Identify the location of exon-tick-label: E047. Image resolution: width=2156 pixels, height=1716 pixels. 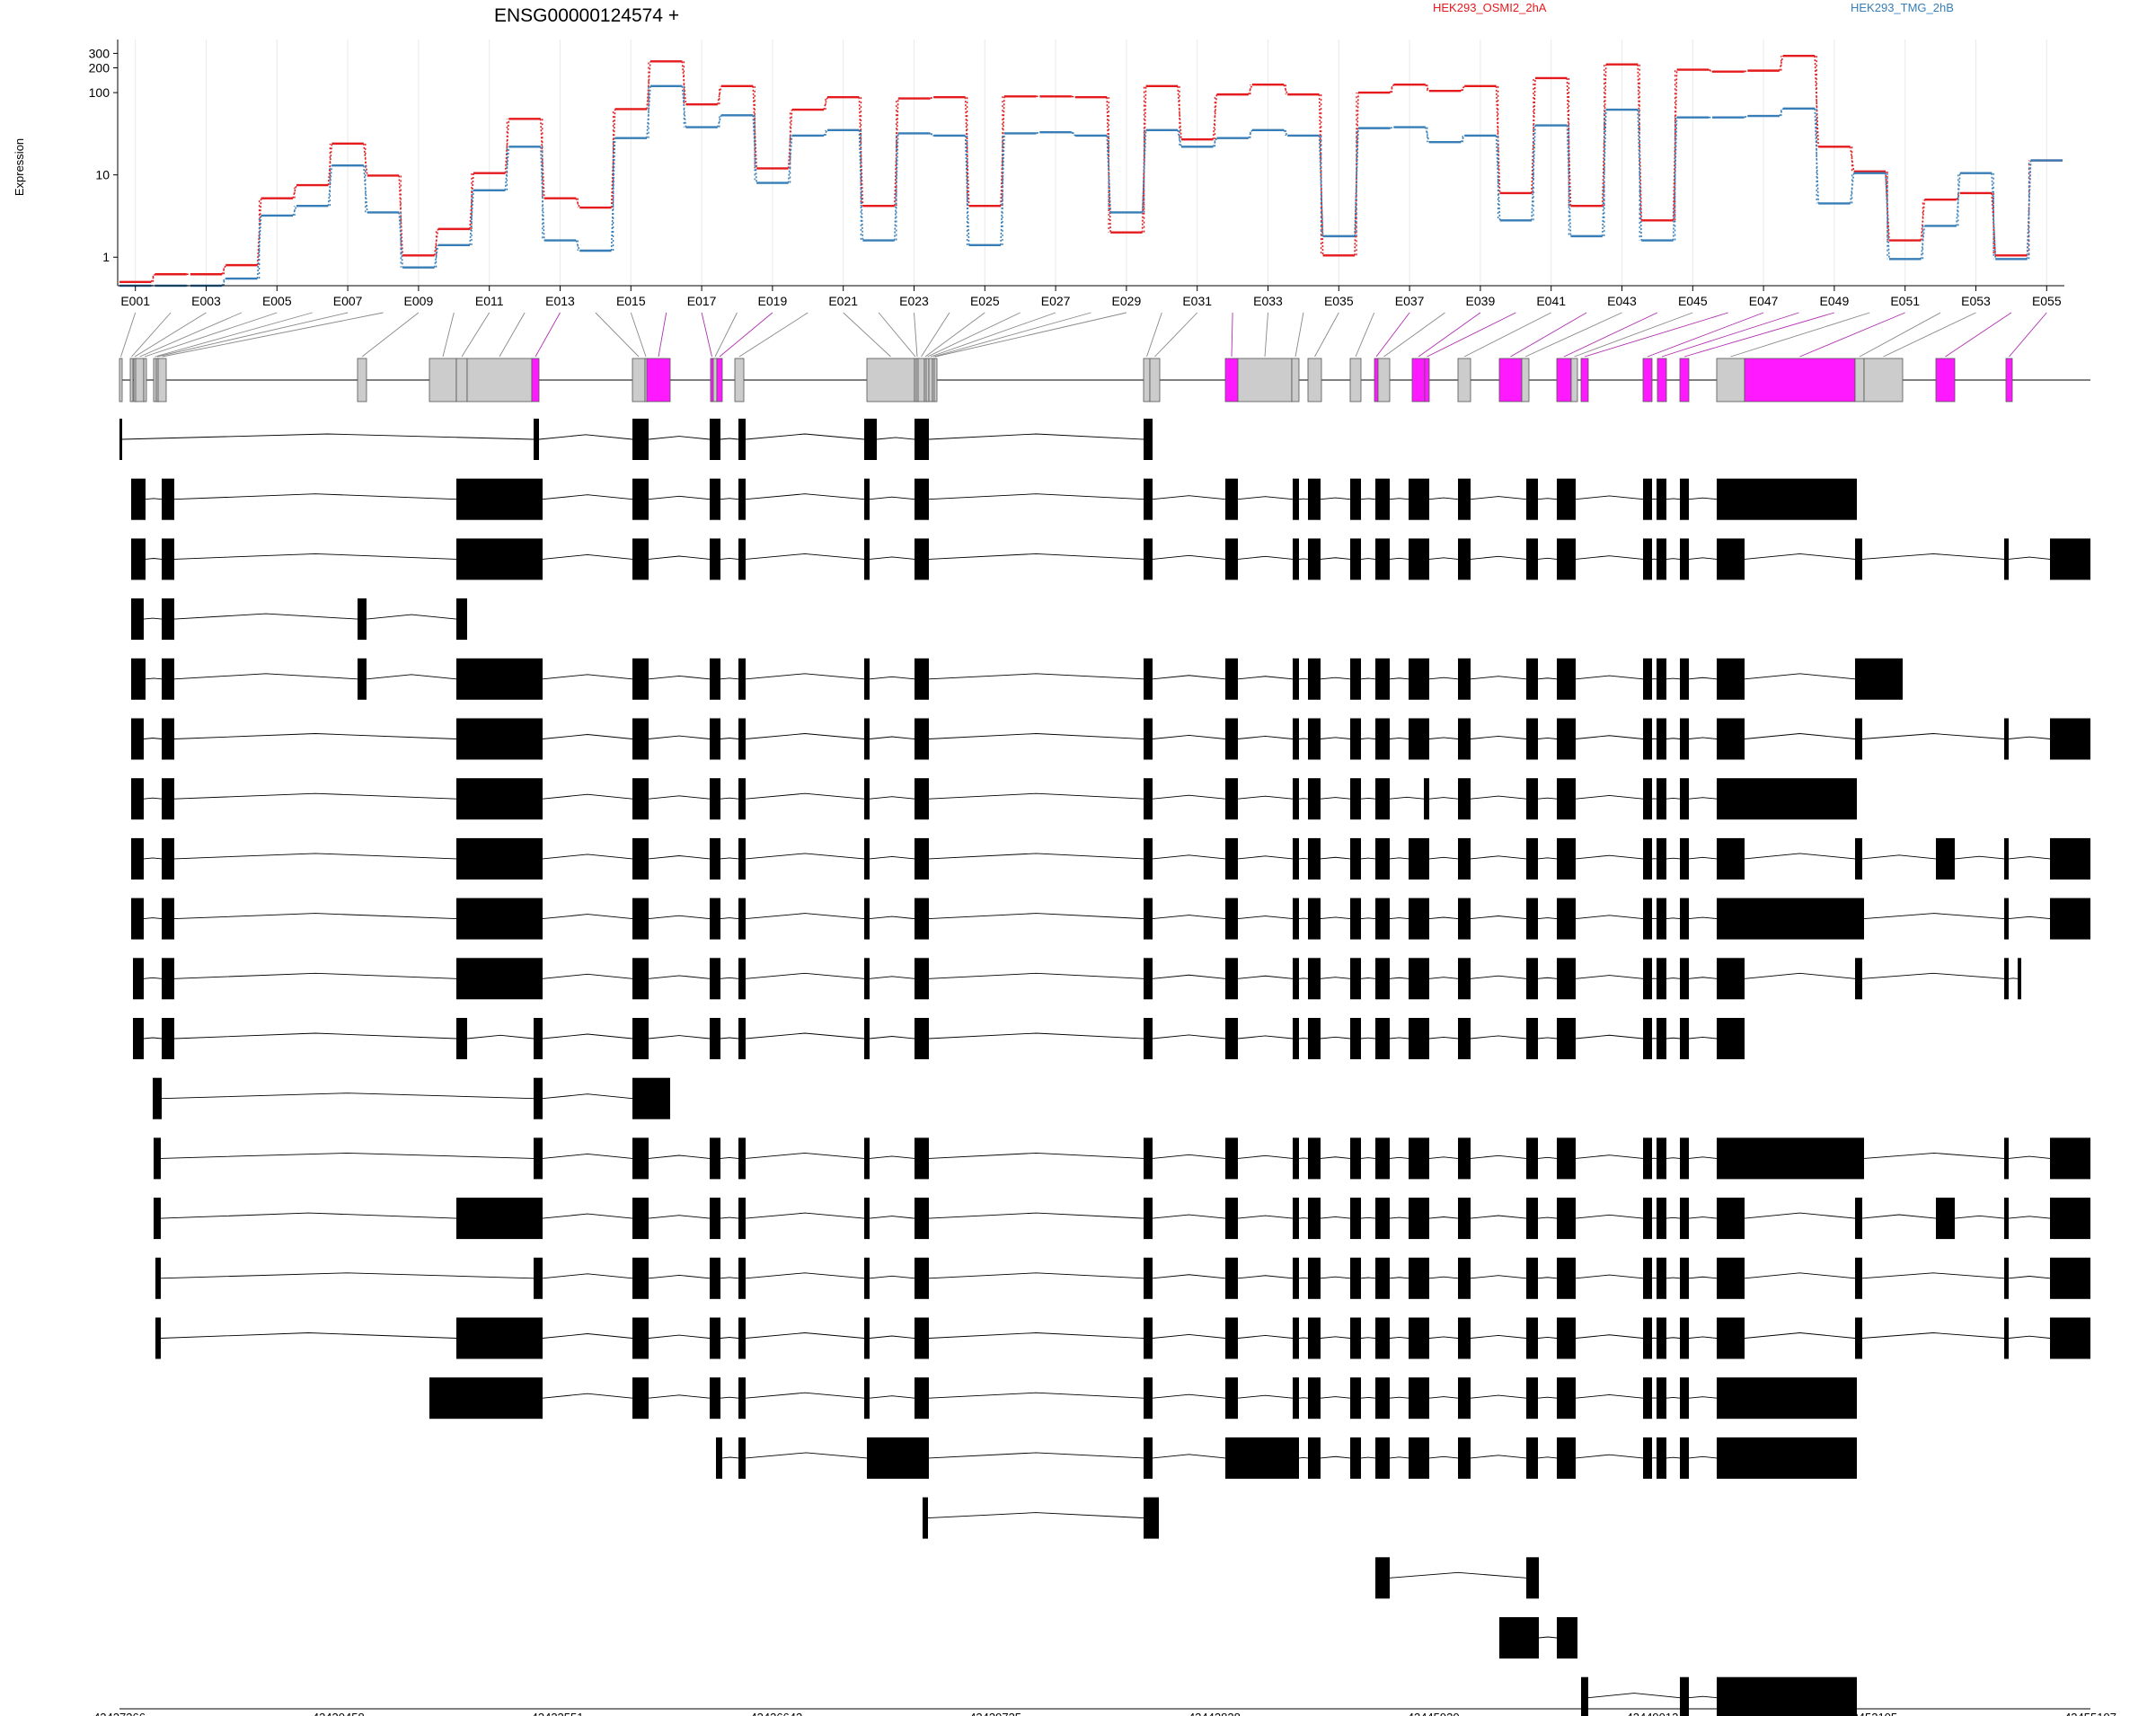
(1764, 301).